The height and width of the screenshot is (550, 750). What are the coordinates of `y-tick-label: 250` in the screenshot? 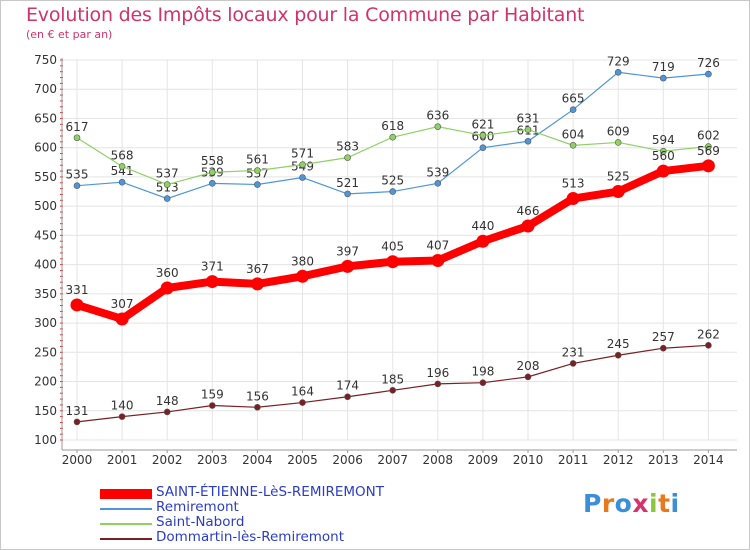 It's located at (45, 352).